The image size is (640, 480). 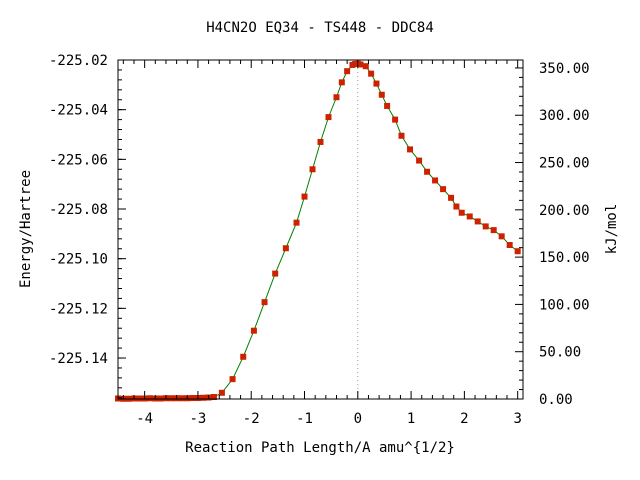 What do you see at coordinates (78, 210) in the screenshot?
I see `y-tick-label: -225.08` at bounding box center [78, 210].